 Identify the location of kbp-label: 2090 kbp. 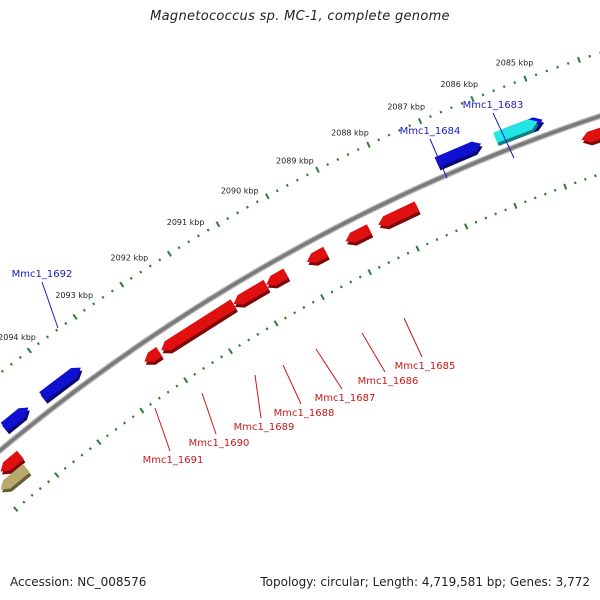
(240, 190).